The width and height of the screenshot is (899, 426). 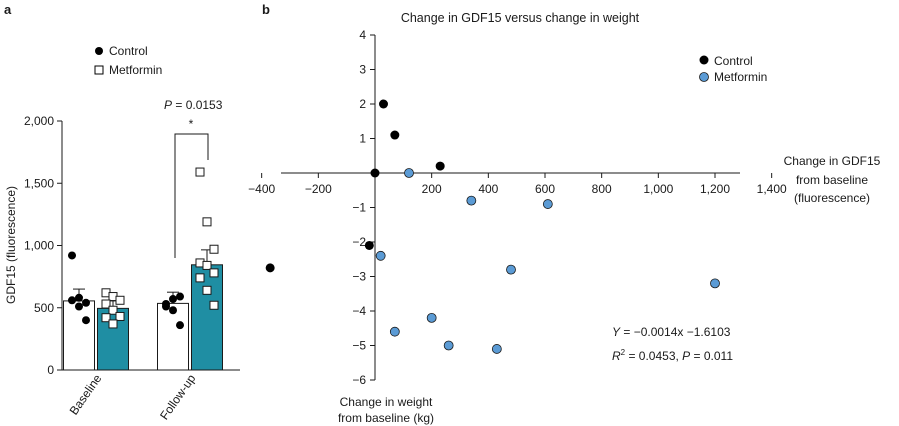 What do you see at coordinates (39, 183) in the screenshot?
I see `a-y-tick-label: 1,500` at bounding box center [39, 183].